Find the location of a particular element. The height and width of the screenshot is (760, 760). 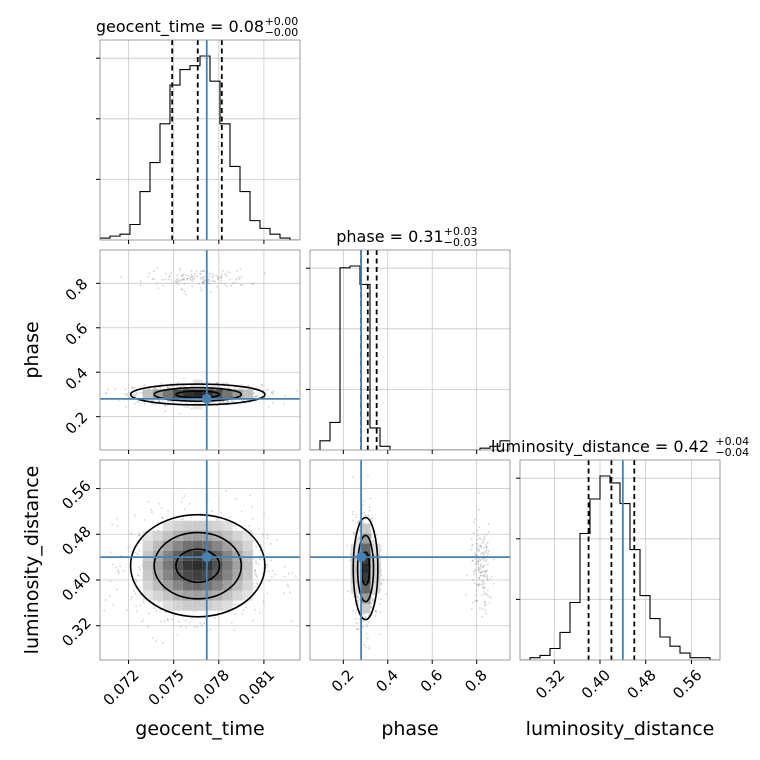

y-axis-label-phase: phase is located at coordinates (32, 349).